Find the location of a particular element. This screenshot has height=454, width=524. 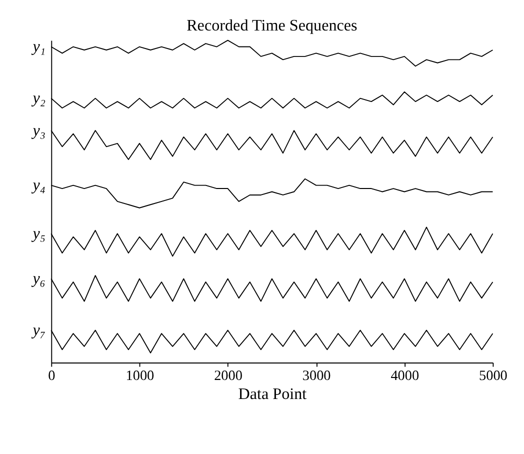

chart-title: Recorded Time Sequences is located at coordinates (272, 26).